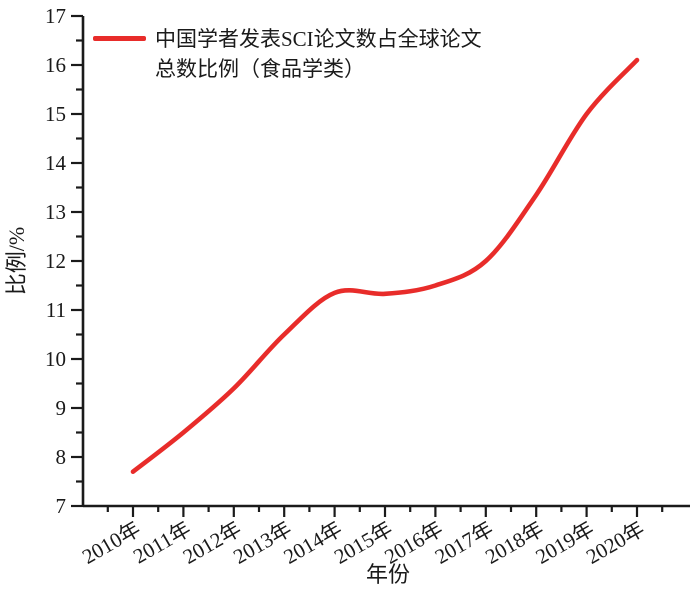 The height and width of the screenshot is (602, 700). I want to click on y-axis-title: 比例/%, so click(16, 261).